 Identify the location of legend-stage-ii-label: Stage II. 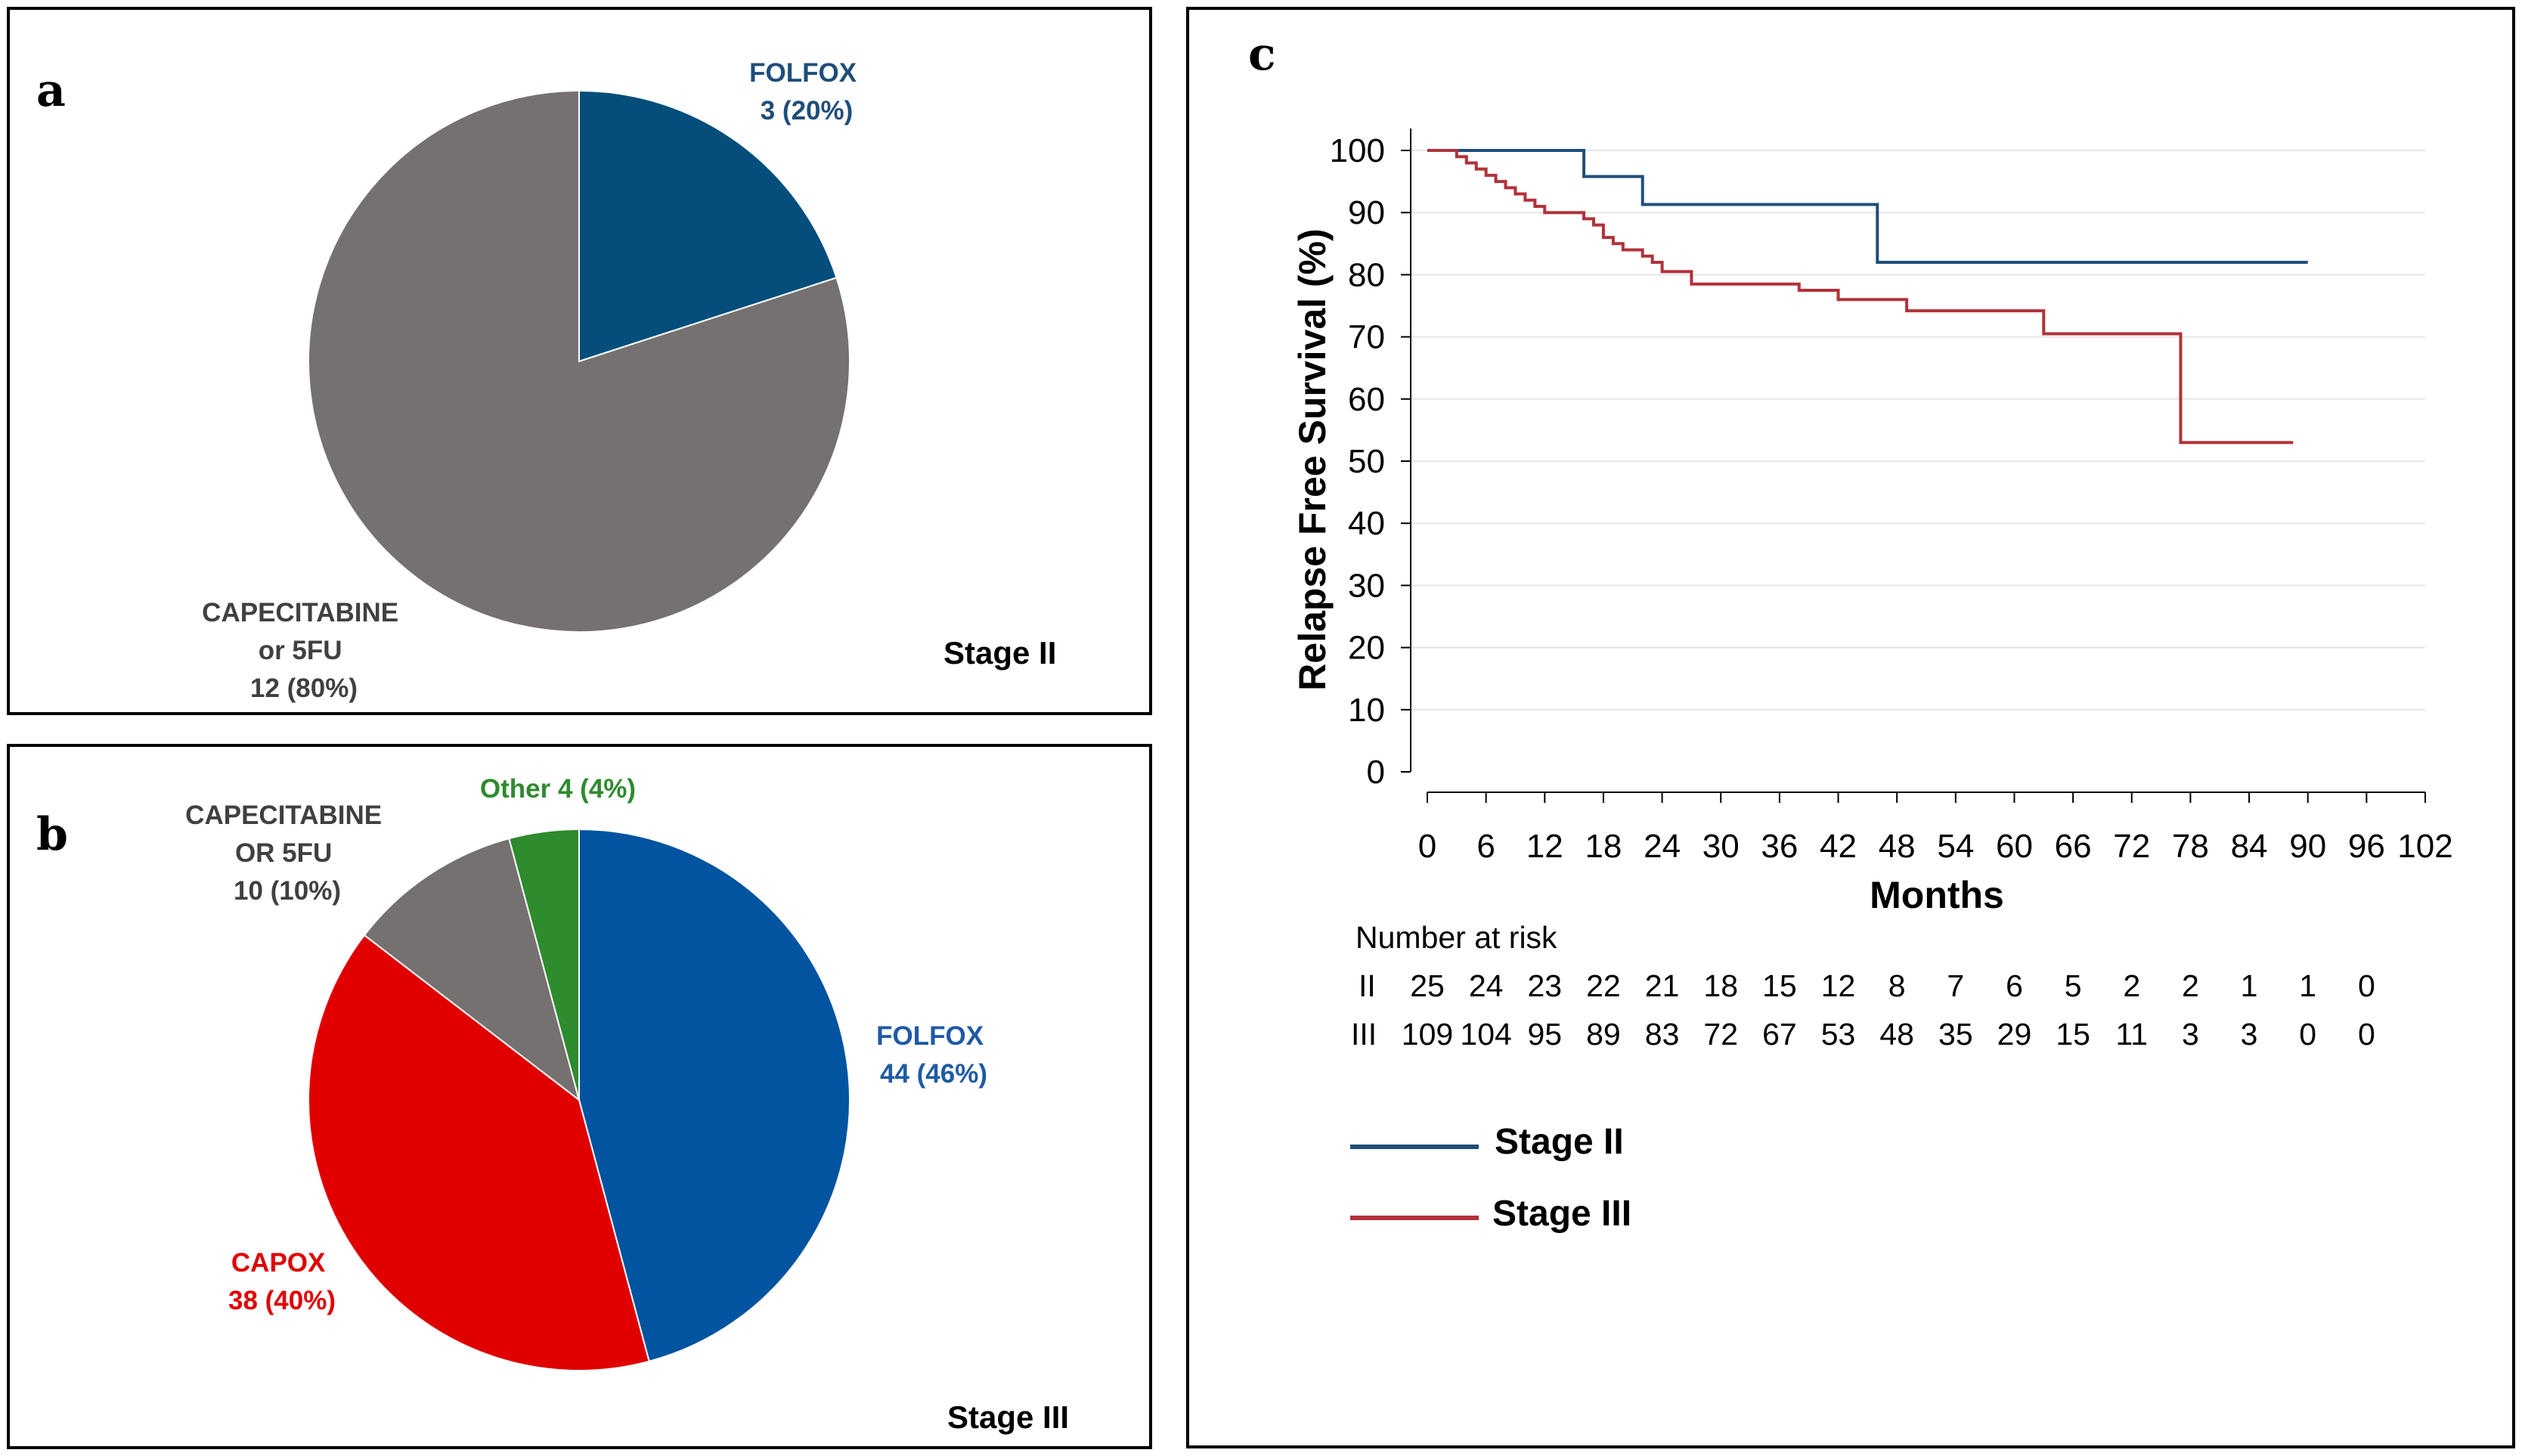
(1559, 1142).